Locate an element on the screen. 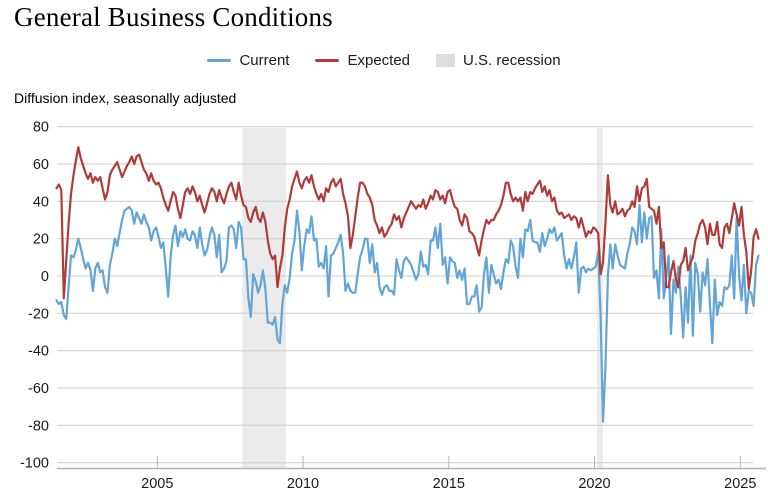  recession-swatch-icon is located at coordinates (446, 60).